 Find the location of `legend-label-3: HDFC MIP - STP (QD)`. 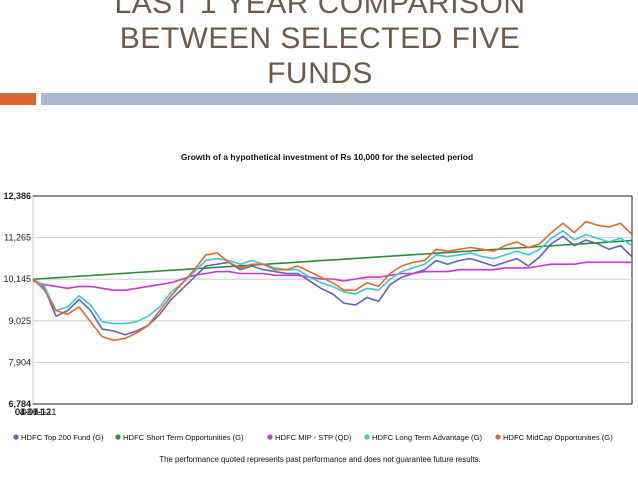

legend-label-3: HDFC MIP - STP (QD) is located at coordinates (313, 437).